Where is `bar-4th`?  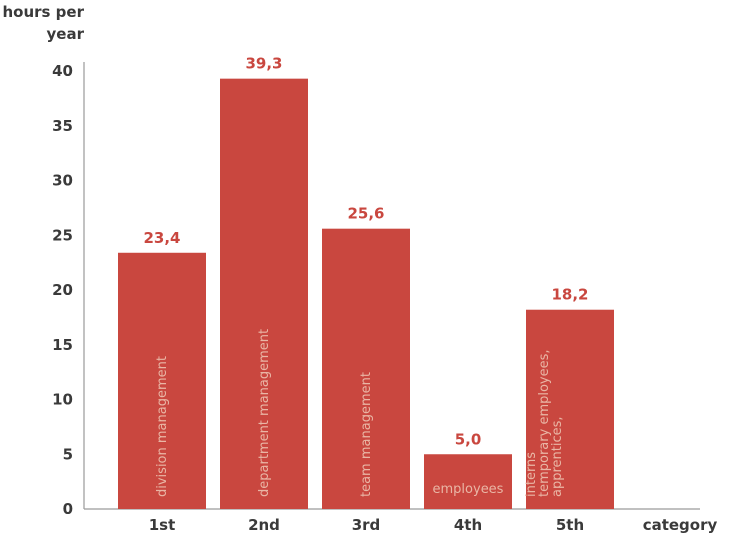
bar-4th is located at coordinates (468, 481).